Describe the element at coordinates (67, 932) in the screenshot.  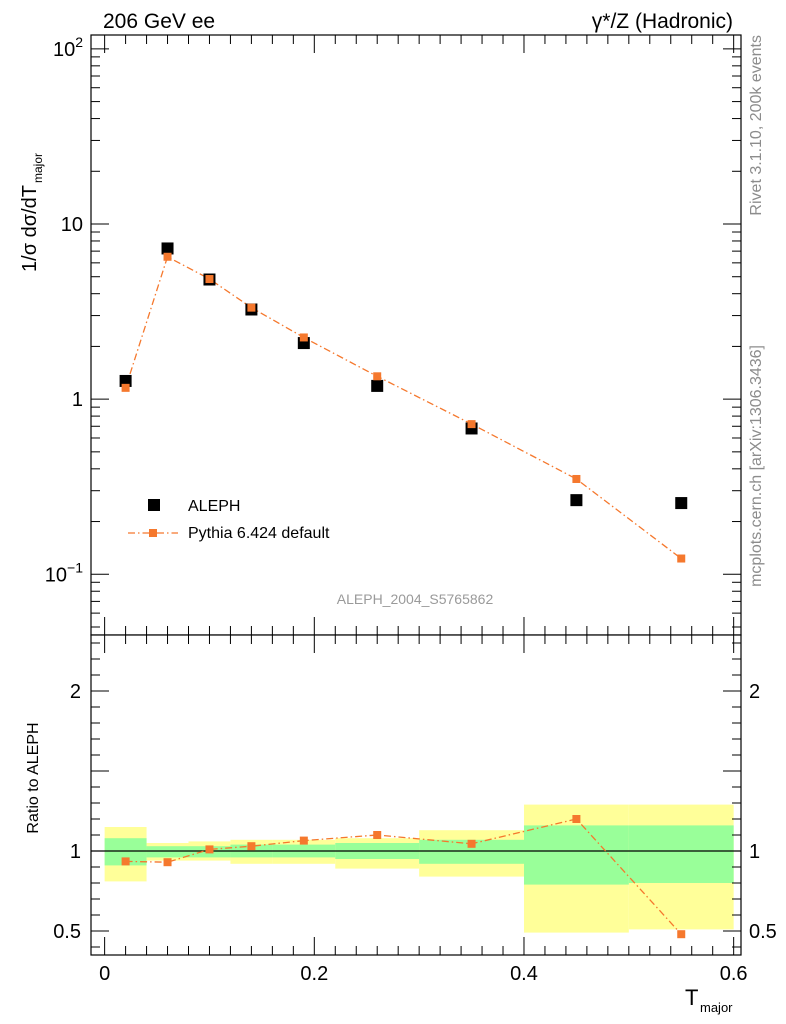
I see `lower-y-tick-label: 0.5` at that location.